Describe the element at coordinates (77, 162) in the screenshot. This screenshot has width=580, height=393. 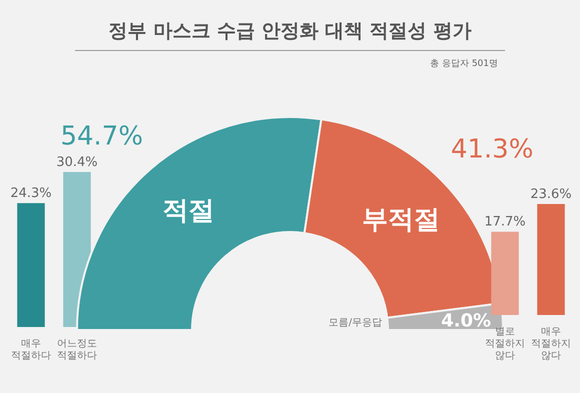
I see `data-label: 30.4%` at that location.